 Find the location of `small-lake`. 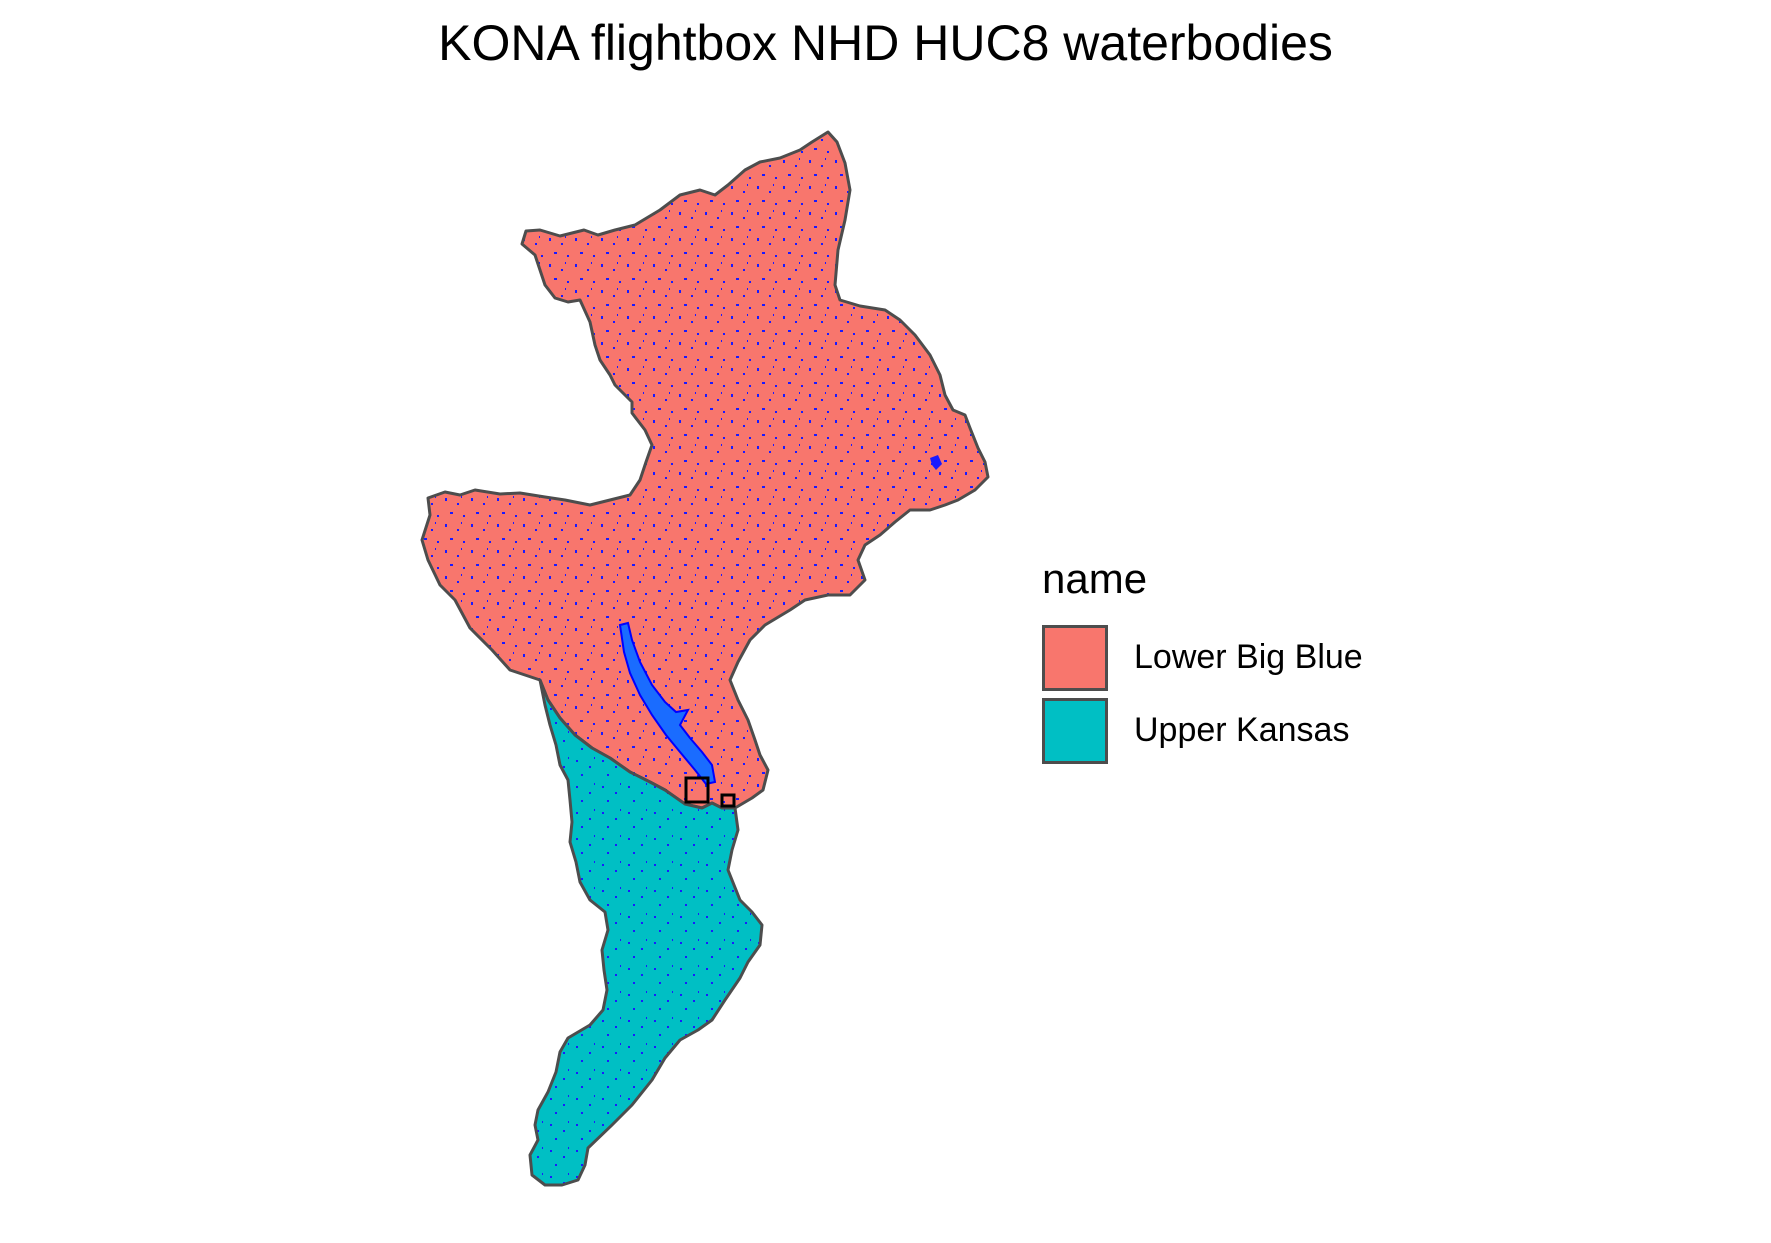

small-lake is located at coordinates (936, 462).